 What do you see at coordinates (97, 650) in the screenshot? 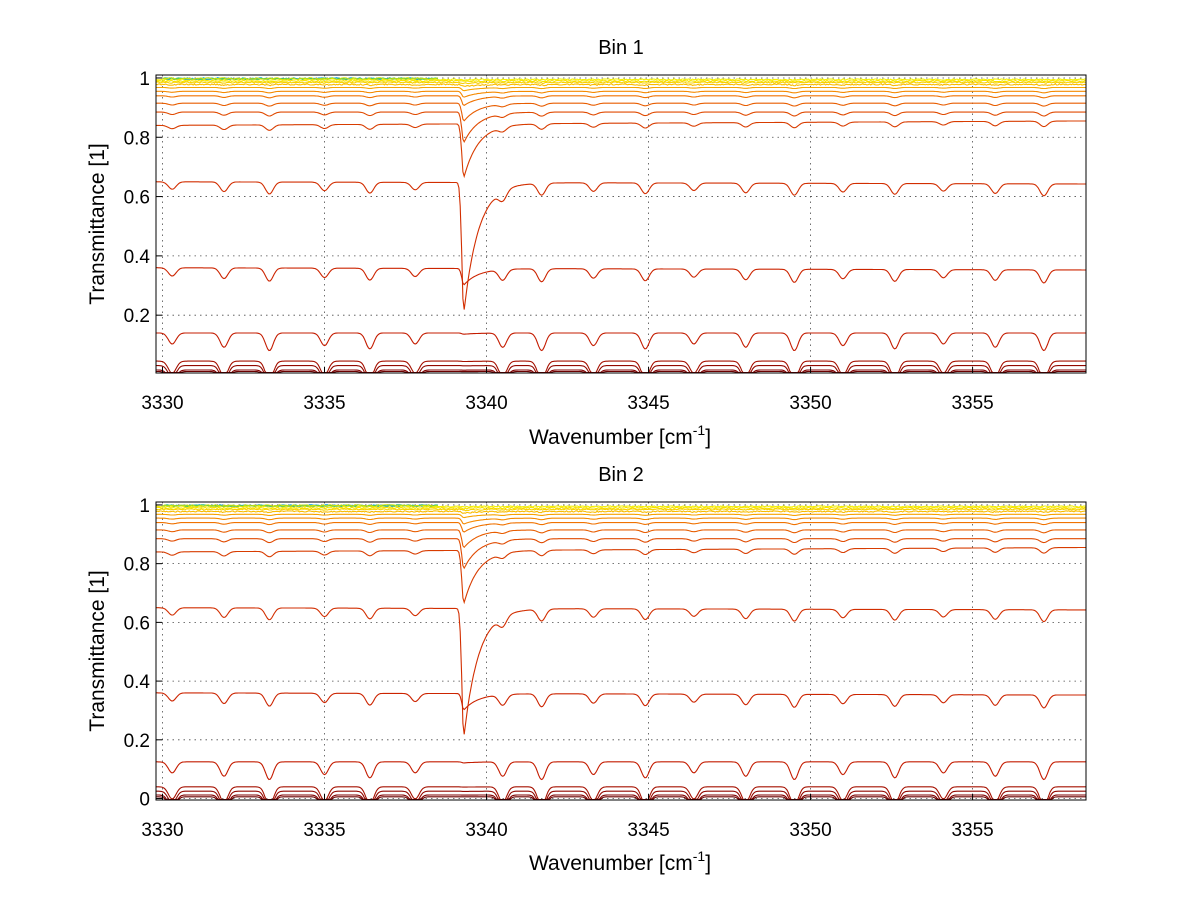
I see `bin-2-y-axis-label: Transmittance [1]` at bounding box center [97, 650].